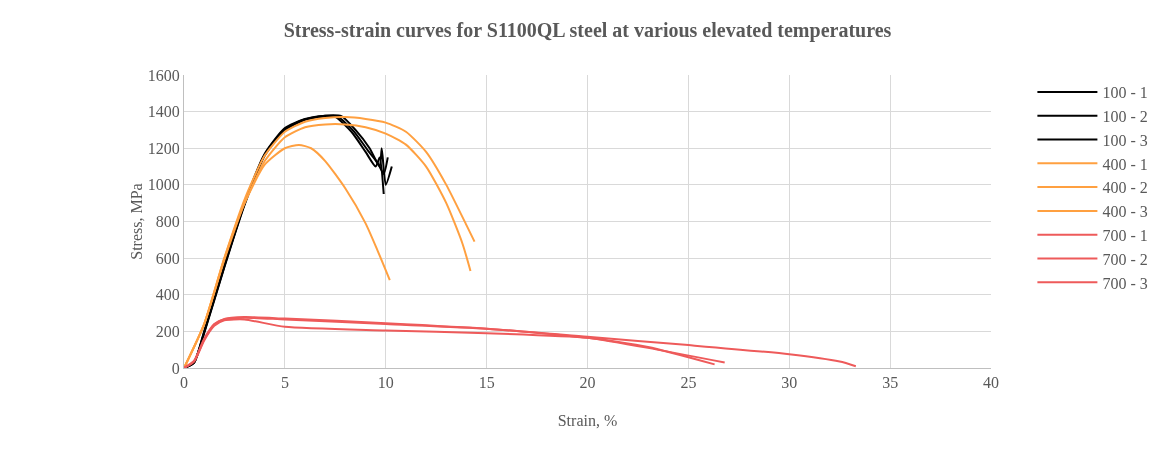 The image size is (1164, 454). I want to click on legend-label: 400 - 2, so click(1125, 188).